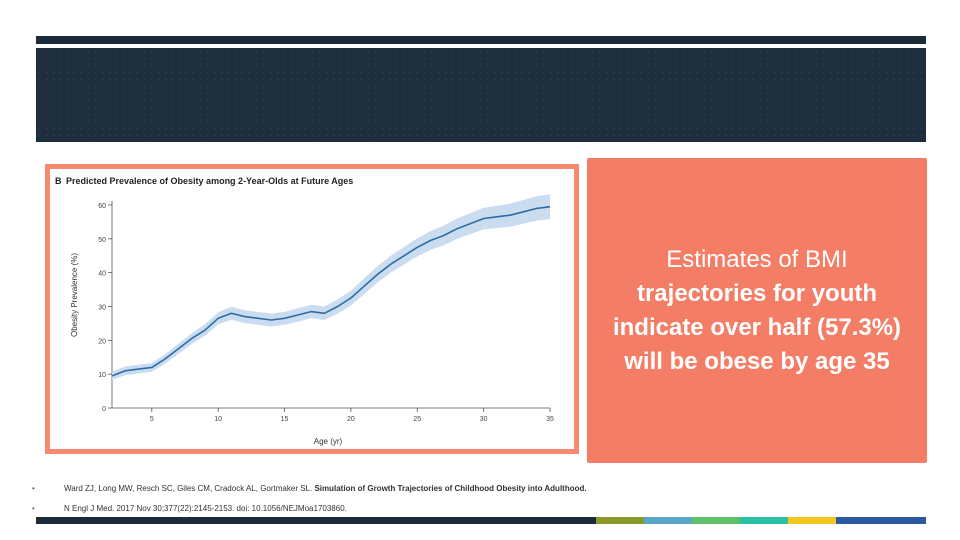  What do you see at coordinates (102, 274) in the screenshot?
I see `y-tick-label: 40` at bounding box center [102, 274].